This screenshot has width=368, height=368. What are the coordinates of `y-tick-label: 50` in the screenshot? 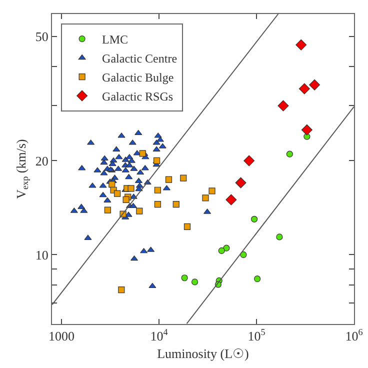 It's located at (41, 36).